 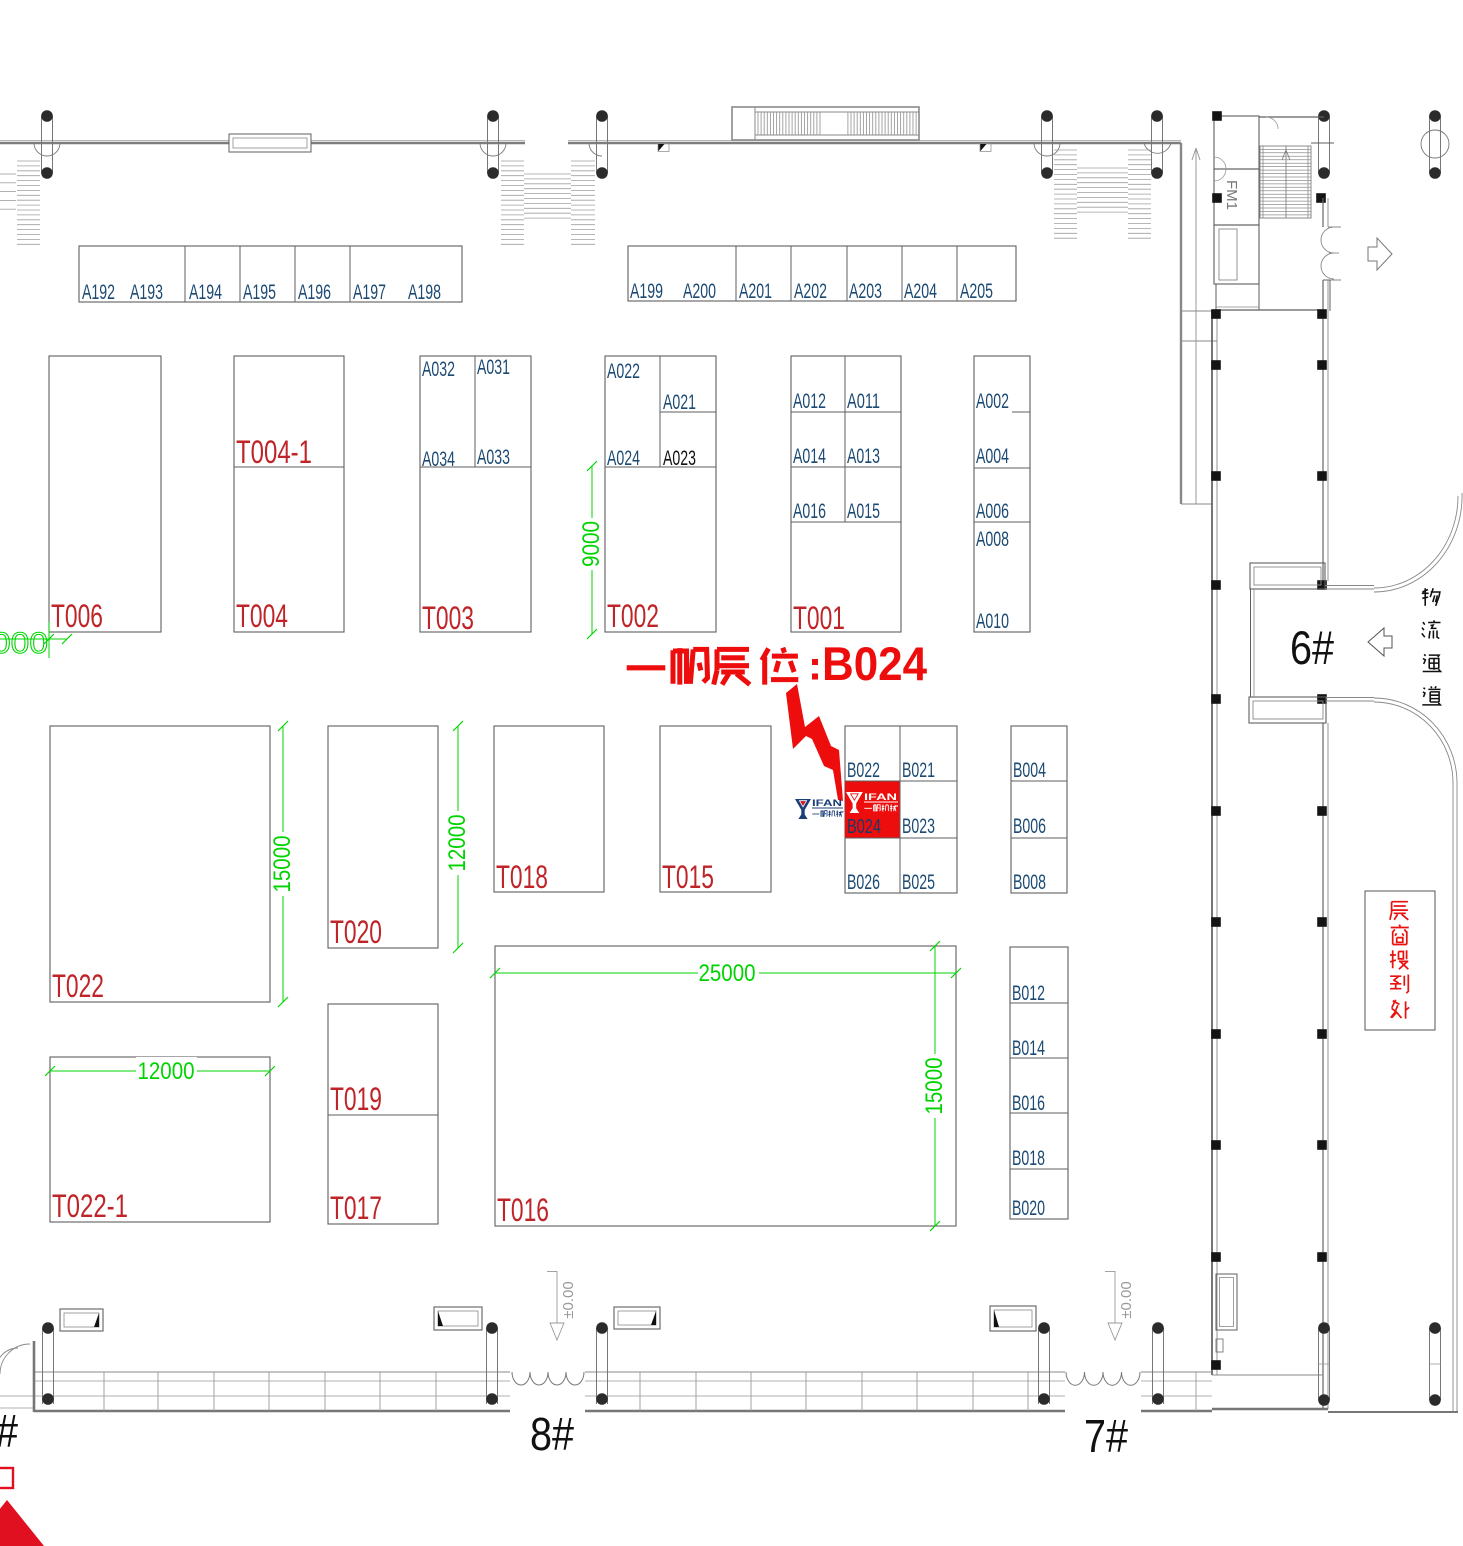 I want to click on svg-text: B004, so click(x=1029, y=770).